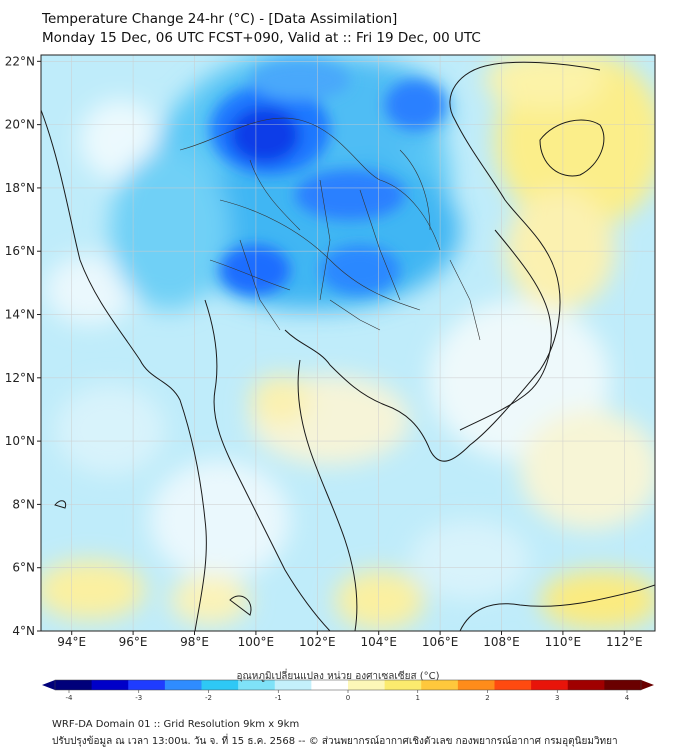 The height and width of the screenshot is (756, 676). Describe the element at coordinates (557, 698) in the screenshot. I see `colorbar-tick-label: 3` at that location.